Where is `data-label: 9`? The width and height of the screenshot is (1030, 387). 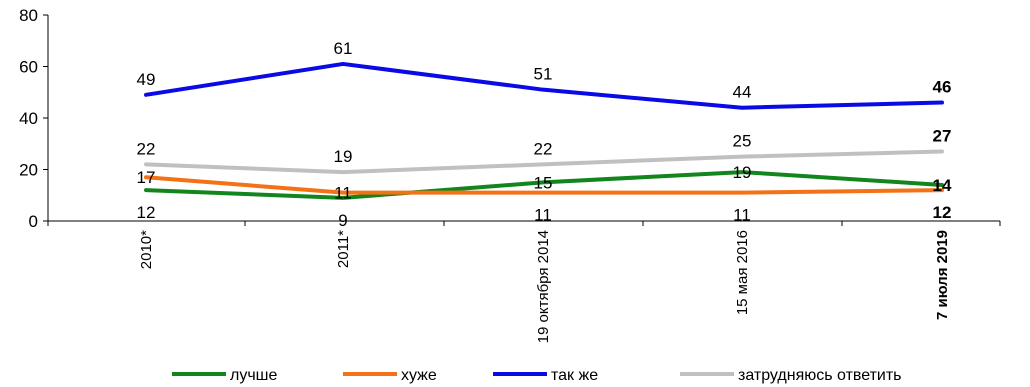 data-label: 9 is located at coordinates (342, 220).